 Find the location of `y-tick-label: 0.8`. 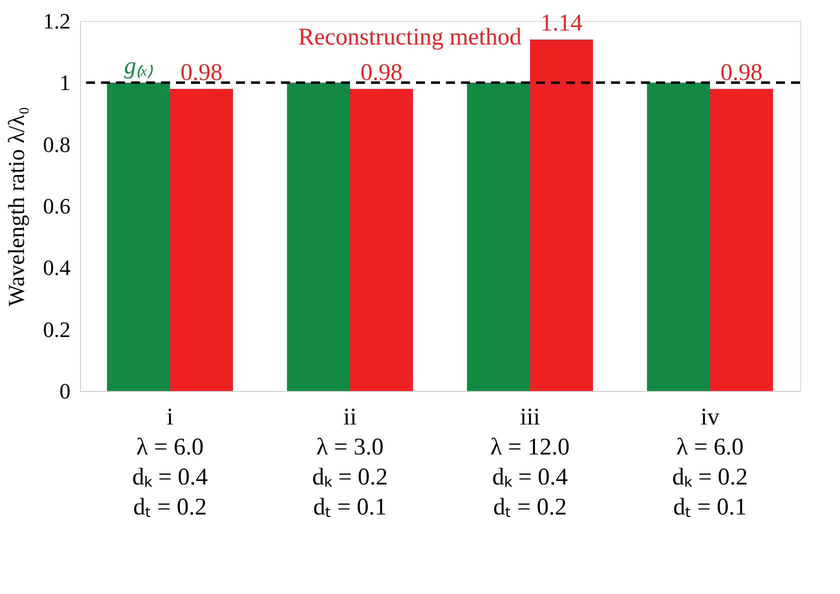

y-tick-label: 0.8 is located at coordinates (56, 144).